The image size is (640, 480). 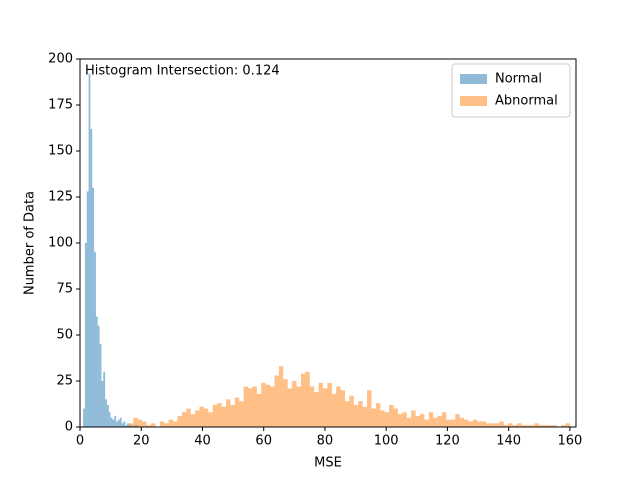 I want to click on x-tick-label: 100, so click(x=386, y=441).